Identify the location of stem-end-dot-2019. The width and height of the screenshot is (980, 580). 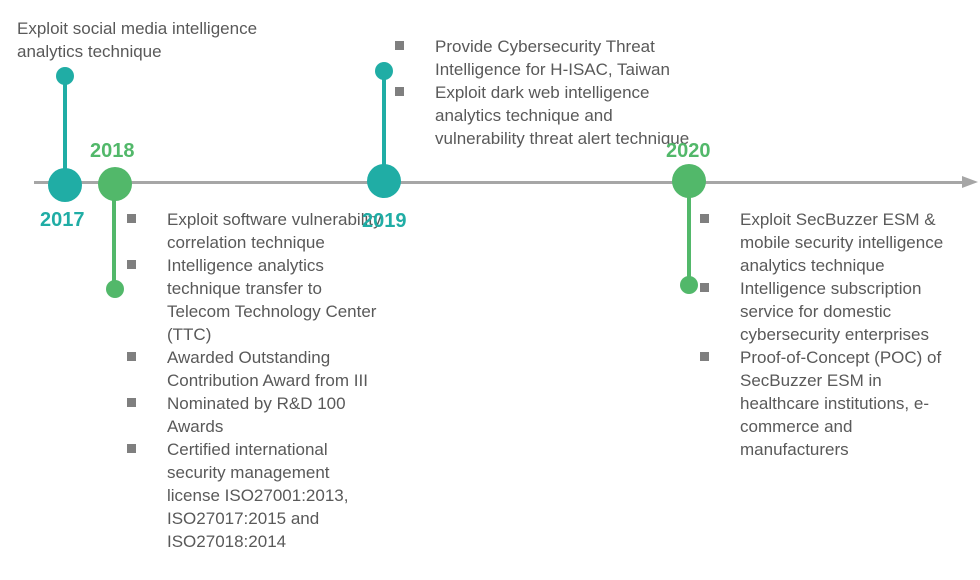
(384, 71).